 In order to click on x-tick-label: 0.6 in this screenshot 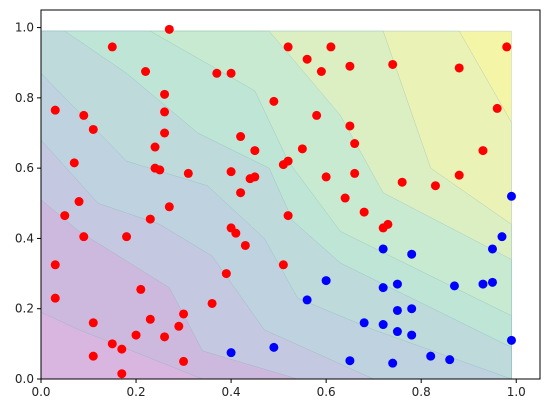, I will do `click(326, 392)`.